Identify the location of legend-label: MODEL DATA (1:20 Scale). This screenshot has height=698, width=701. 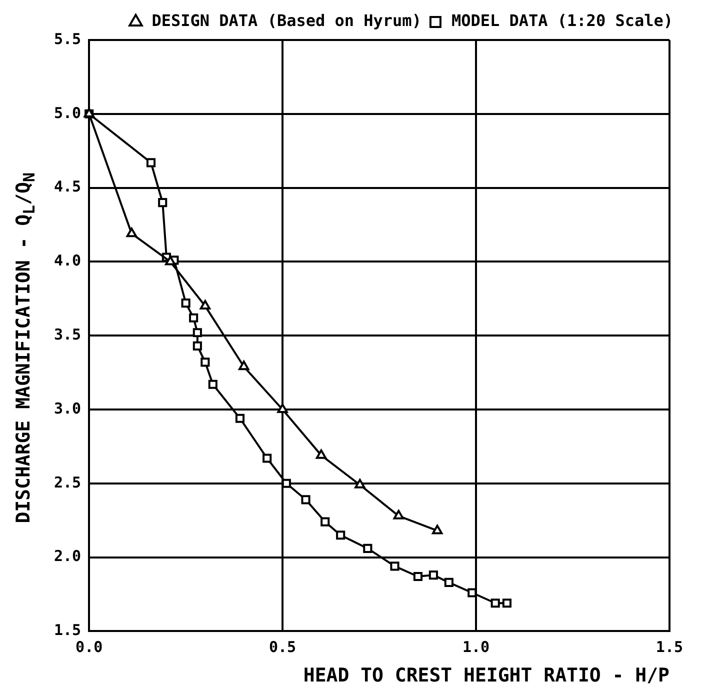
(562, 20).